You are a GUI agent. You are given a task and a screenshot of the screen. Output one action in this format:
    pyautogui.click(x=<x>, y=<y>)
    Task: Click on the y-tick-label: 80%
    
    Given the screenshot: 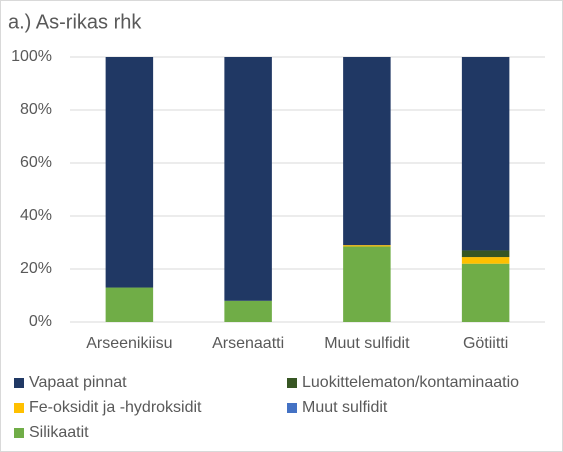 What is the action you would take?
    pyautogui.click(x=36, y=109)
    